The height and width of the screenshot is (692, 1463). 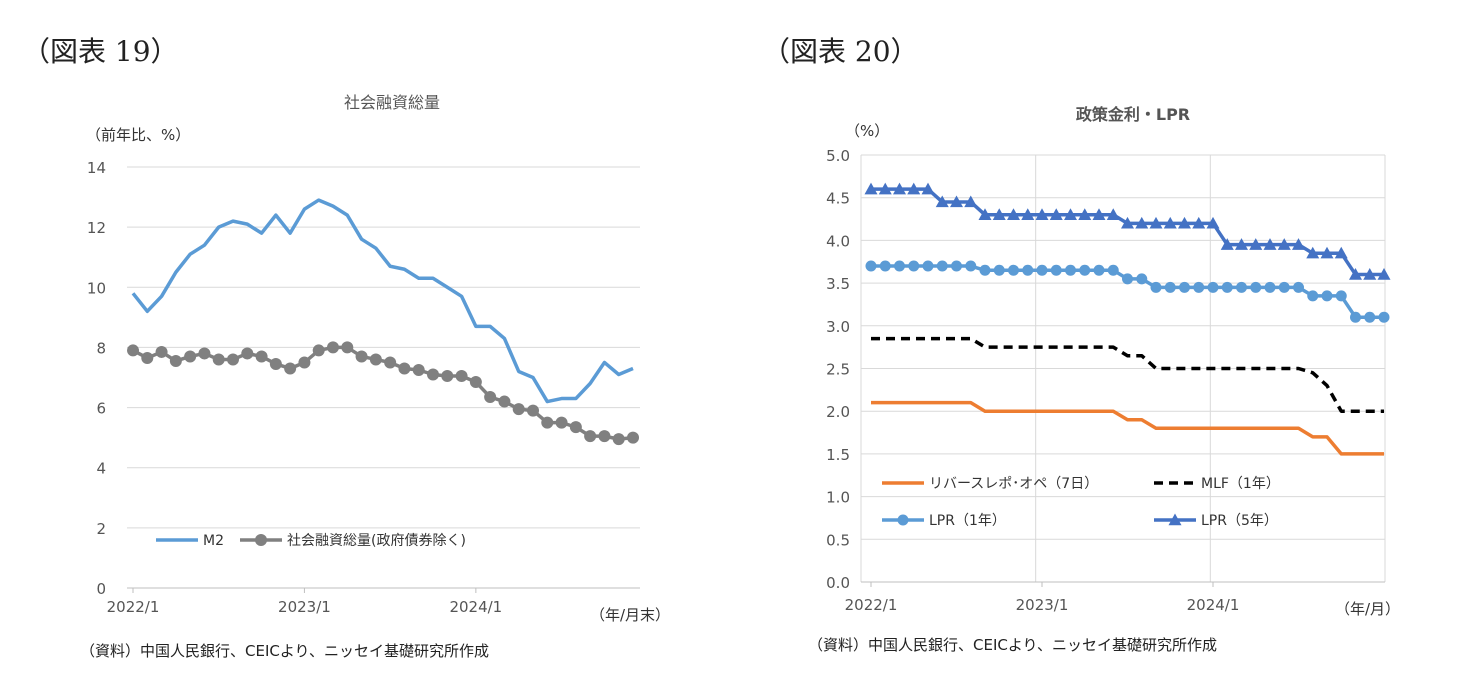 I want to click on chart-title: 社会融資総量, so click(x=392, y=102).